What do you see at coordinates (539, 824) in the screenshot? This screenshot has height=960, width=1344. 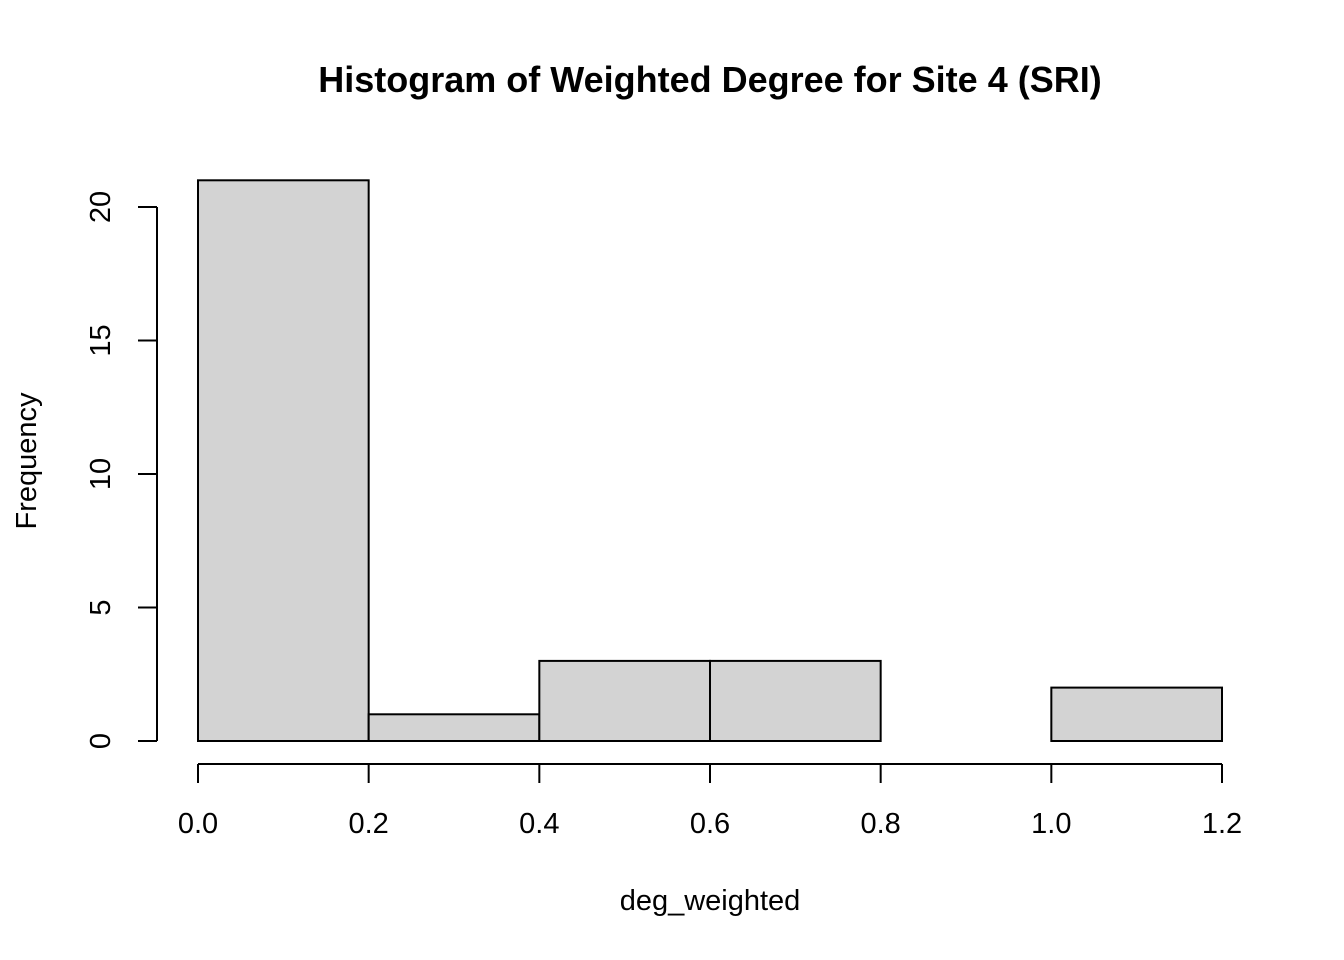 I see `x-tick-label: 0.4` at bounding box center [539, 824].